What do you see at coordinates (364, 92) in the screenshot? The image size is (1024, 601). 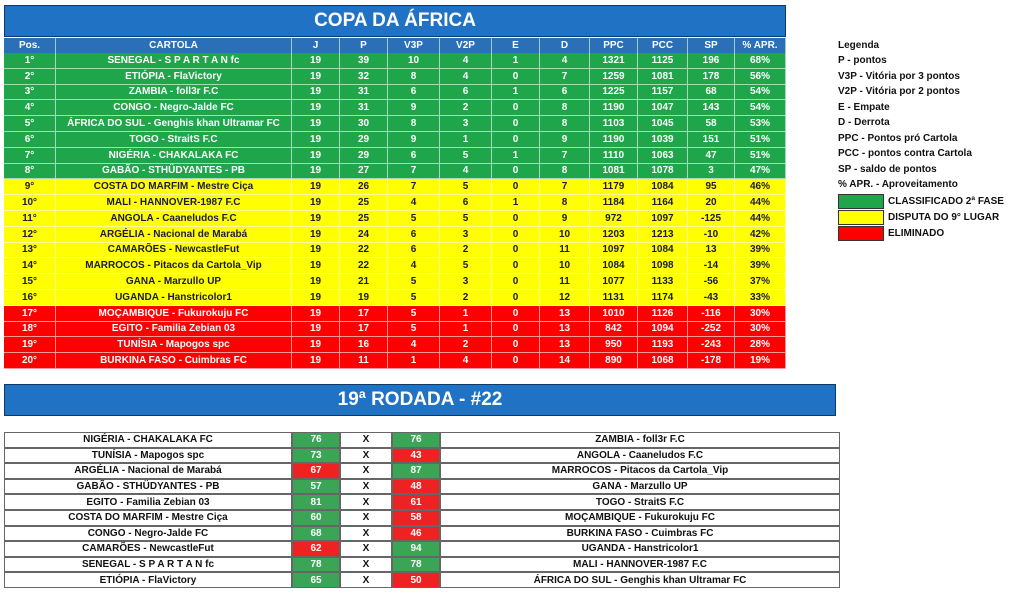 I see `stat-cell: 31` at bounding box center [364, 92].